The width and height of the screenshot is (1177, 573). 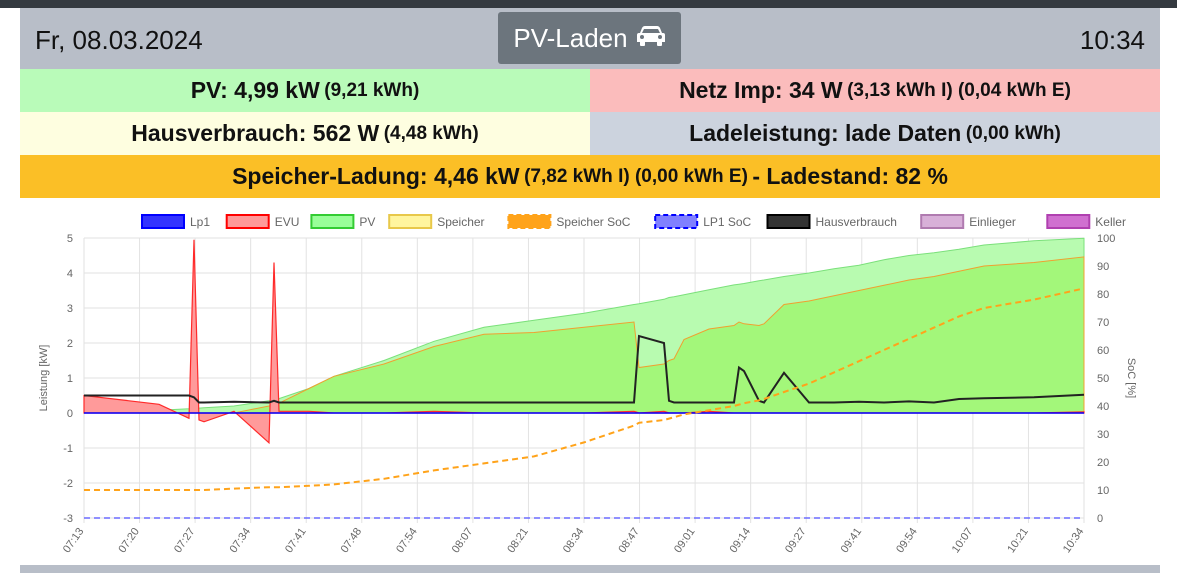 I want to click on legend-label: Hausverbrauch, so click(x=856, y=222).